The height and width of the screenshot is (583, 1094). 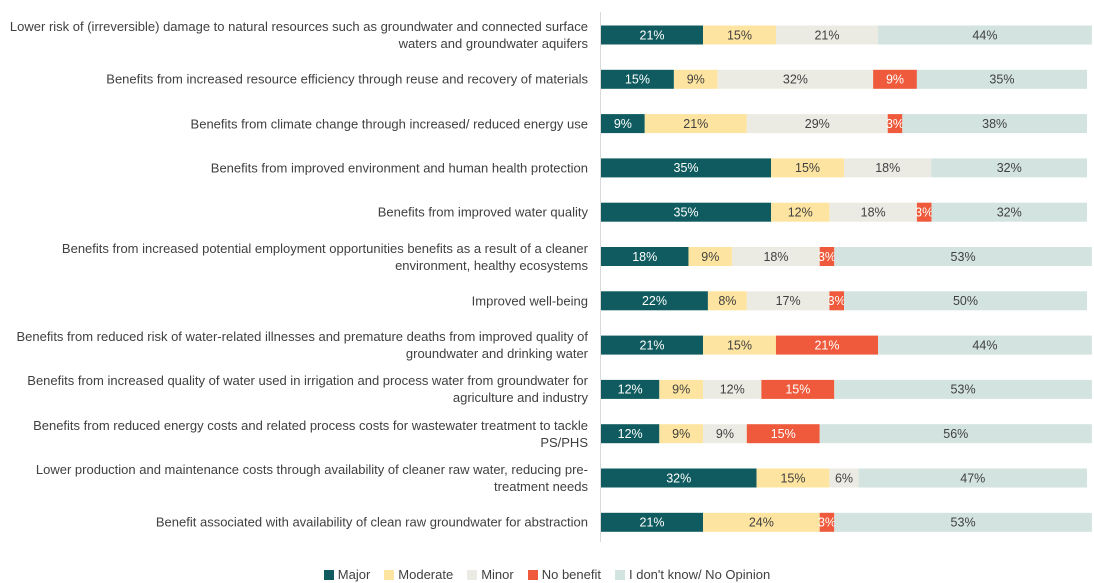 I want to click on data-label: 38%, so click(x=994, y=124).